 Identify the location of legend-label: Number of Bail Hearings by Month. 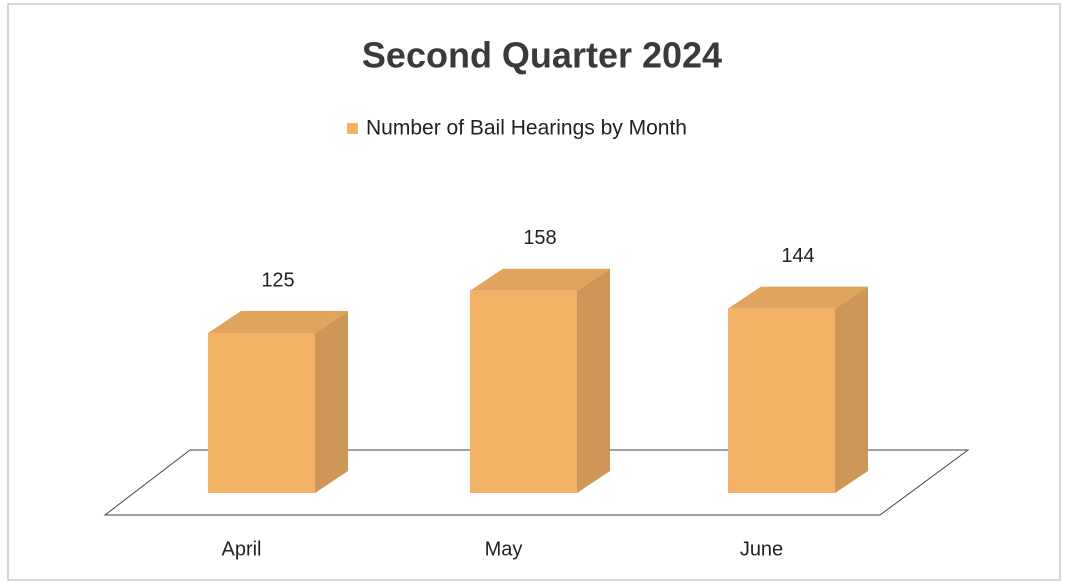
(526, 128).